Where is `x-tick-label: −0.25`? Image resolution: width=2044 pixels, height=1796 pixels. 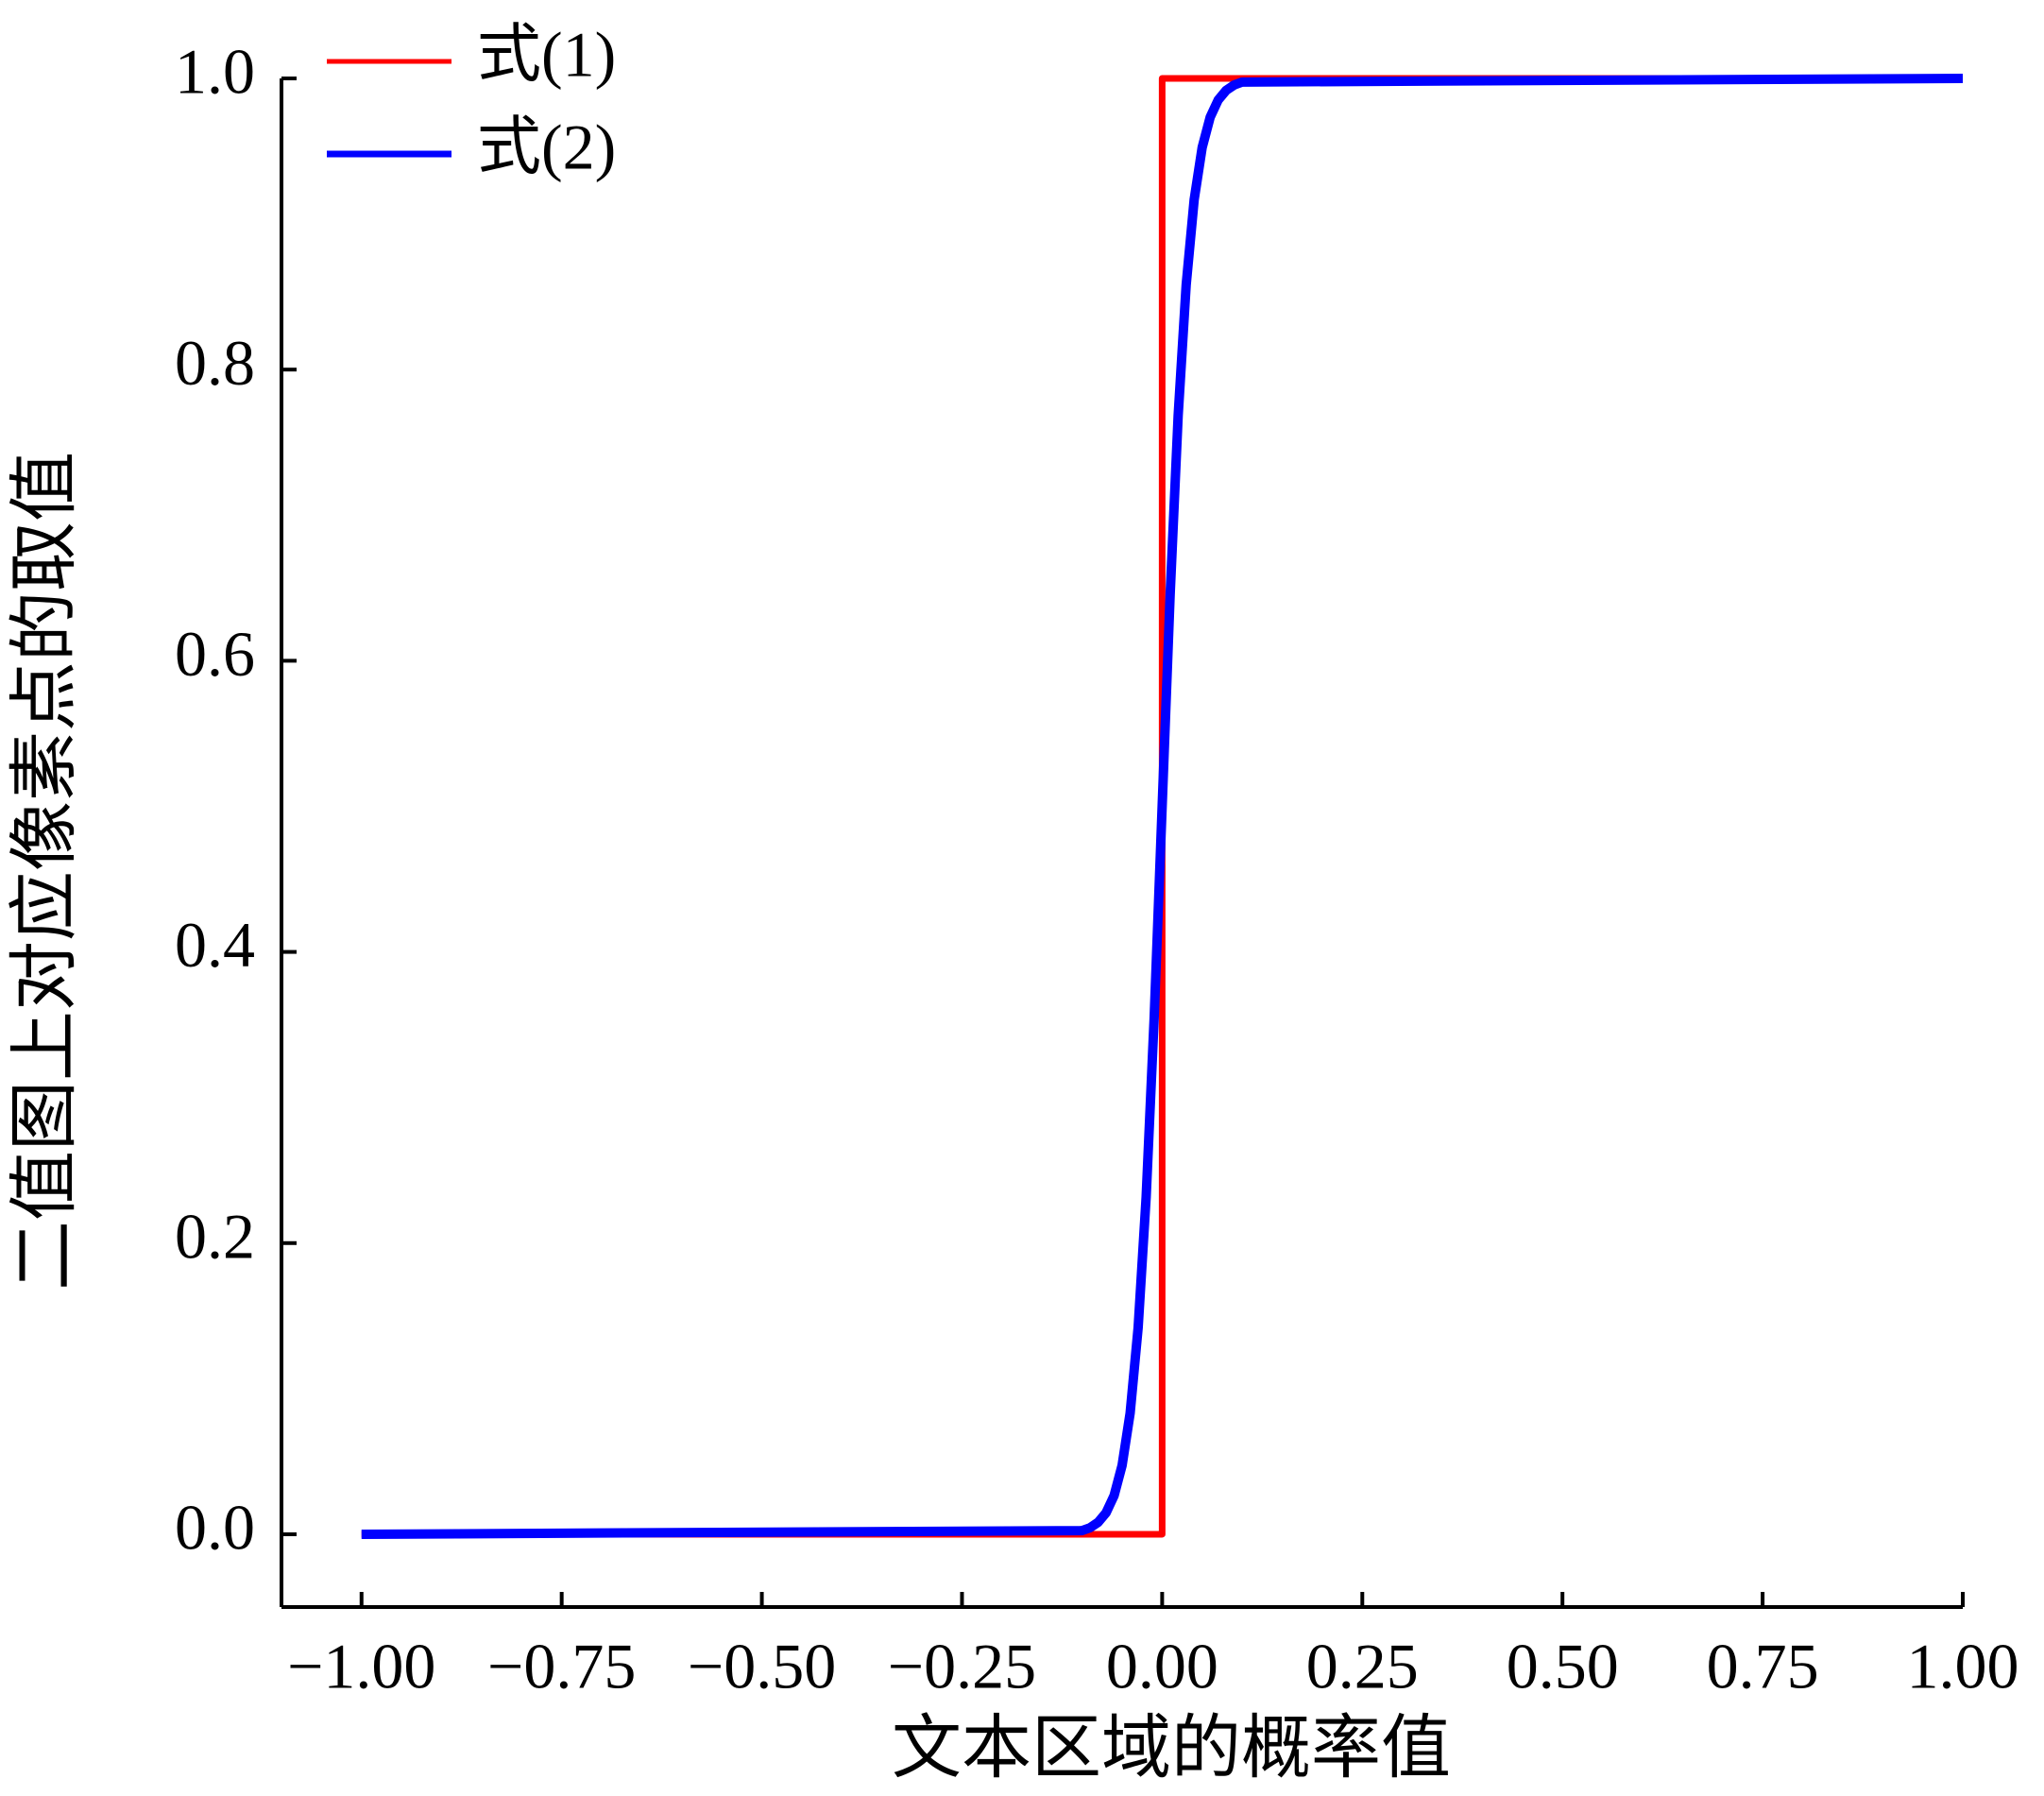
x-tick-label: −0.25 is located at coordinates (962, 1666).